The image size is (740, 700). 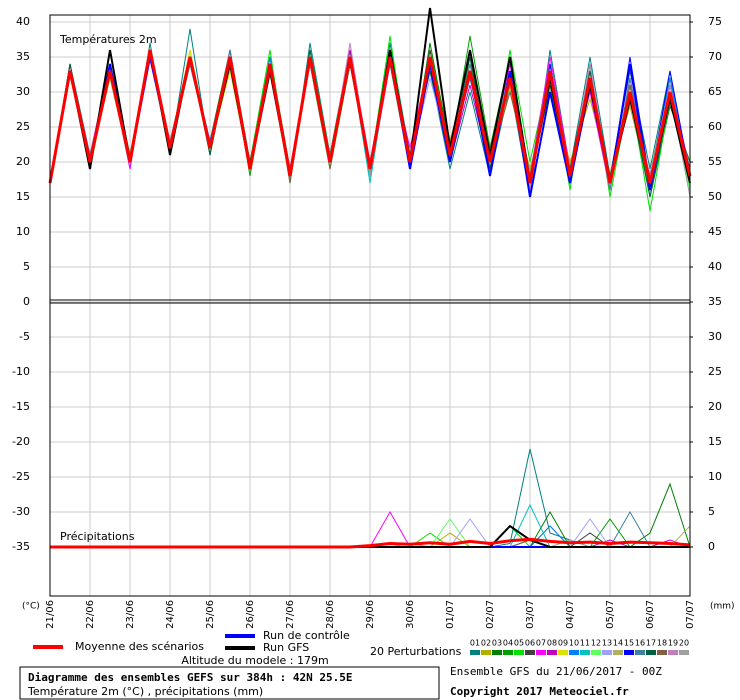 I want to click on x-tick-label: 06/07, so click(x=650, y=614).